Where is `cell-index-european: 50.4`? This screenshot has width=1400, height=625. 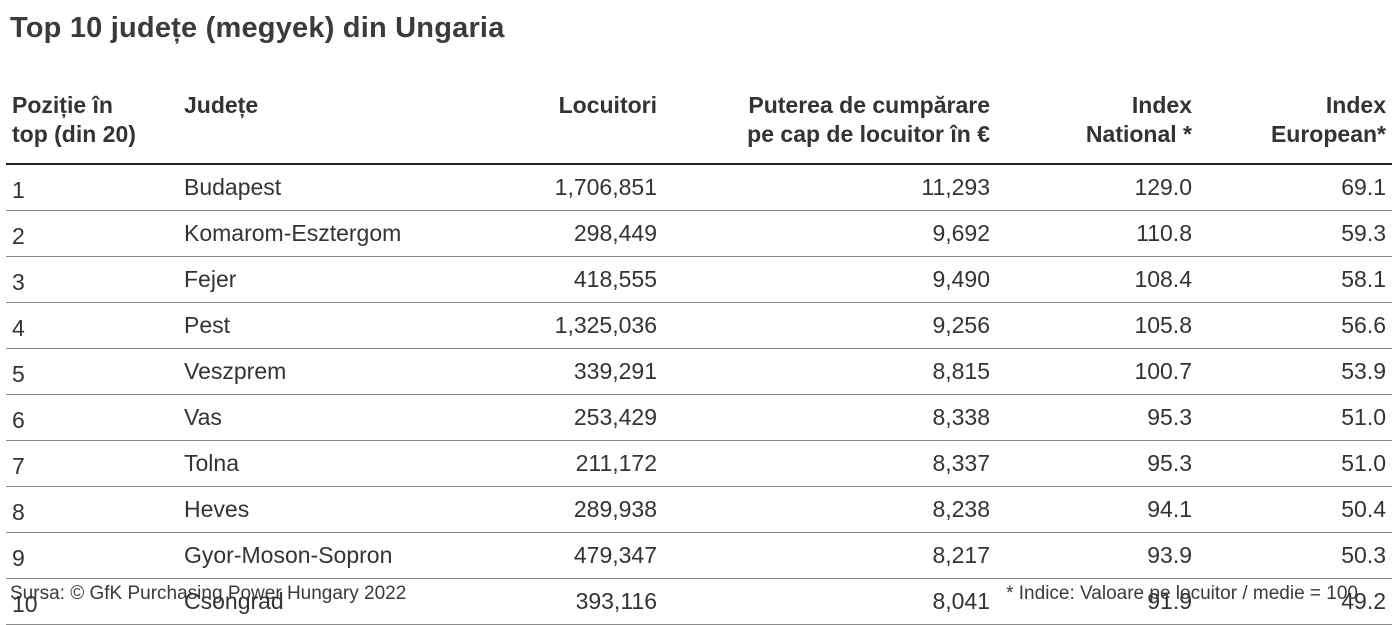
cell-index-european: 50.4 is located at coordinates (1295, 509).